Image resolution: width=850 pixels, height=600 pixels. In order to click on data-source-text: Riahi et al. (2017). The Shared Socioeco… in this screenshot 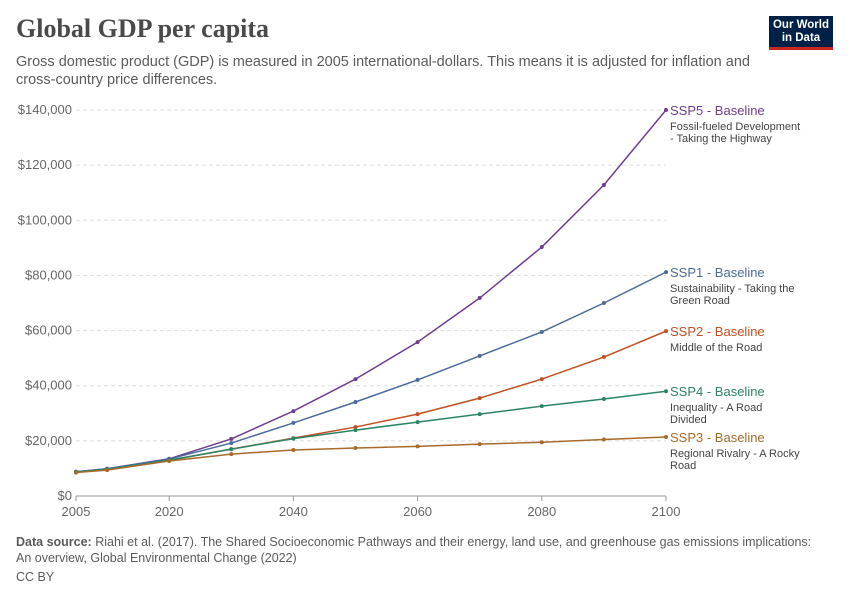, I will do `click(414, 550)`.